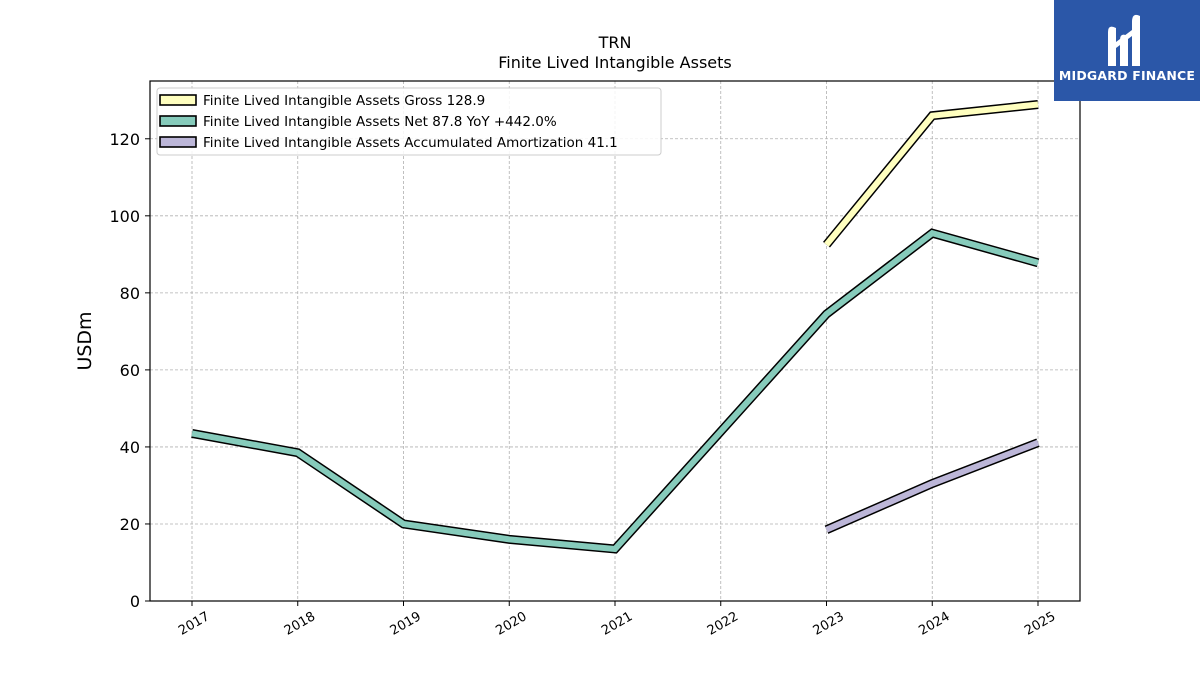 This screenshot has height=675, width=1200. What do you see at coordinates (124, 216) in the screenshot?
I see `y-tick-label: 100` at bounding box center [124, 216].